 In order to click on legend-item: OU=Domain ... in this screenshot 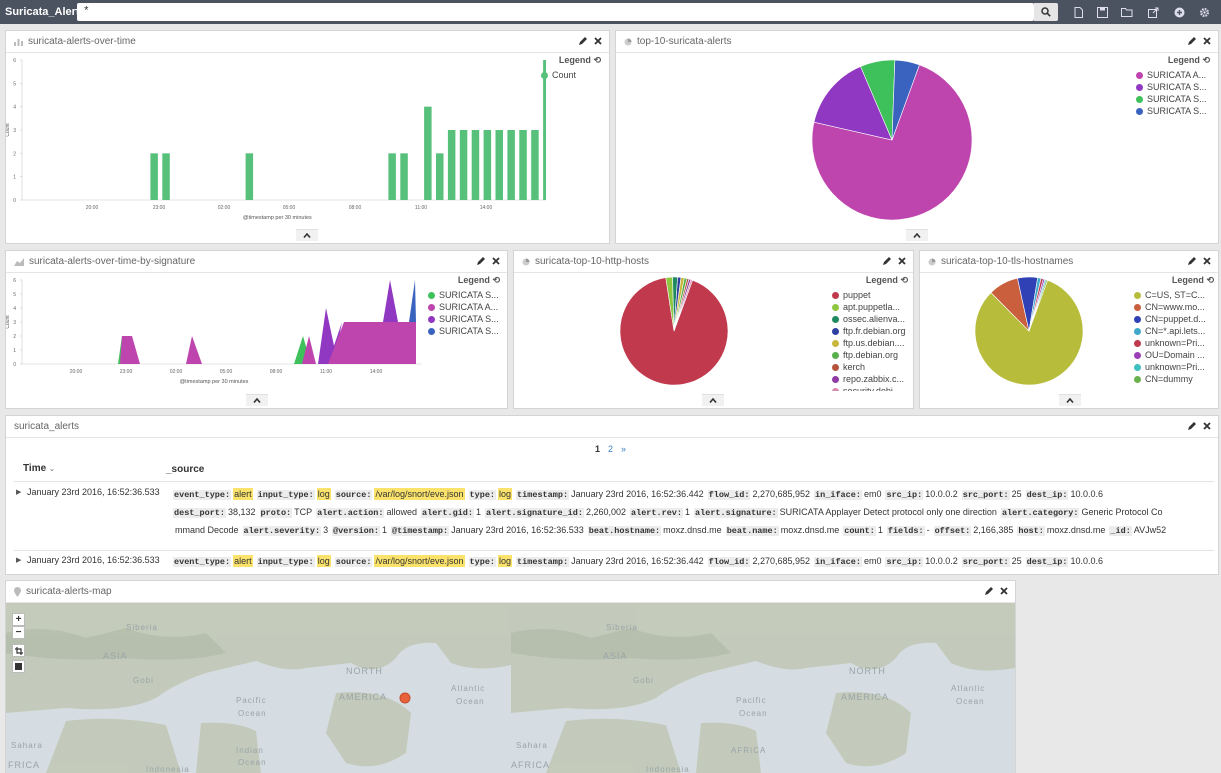, I will do `click(1174, 355)`.